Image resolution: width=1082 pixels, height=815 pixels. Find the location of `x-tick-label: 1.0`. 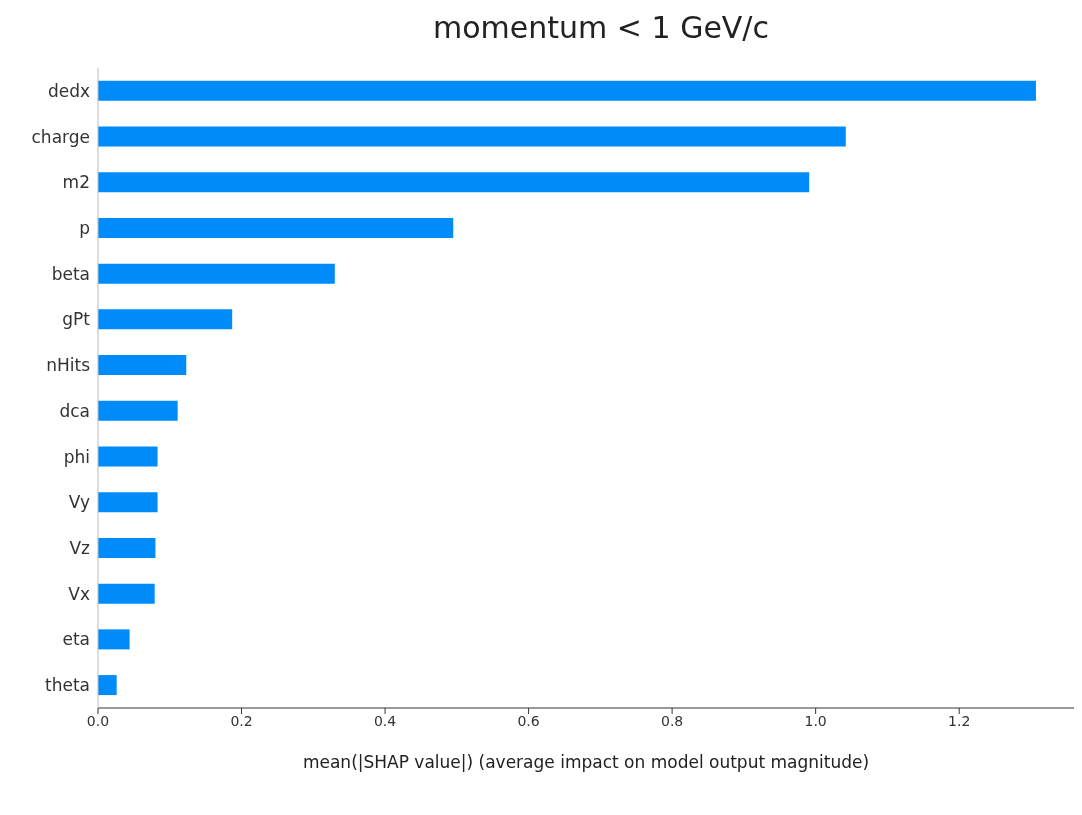

x-tick-label: 1.0 is located at coordinates (815, 720).